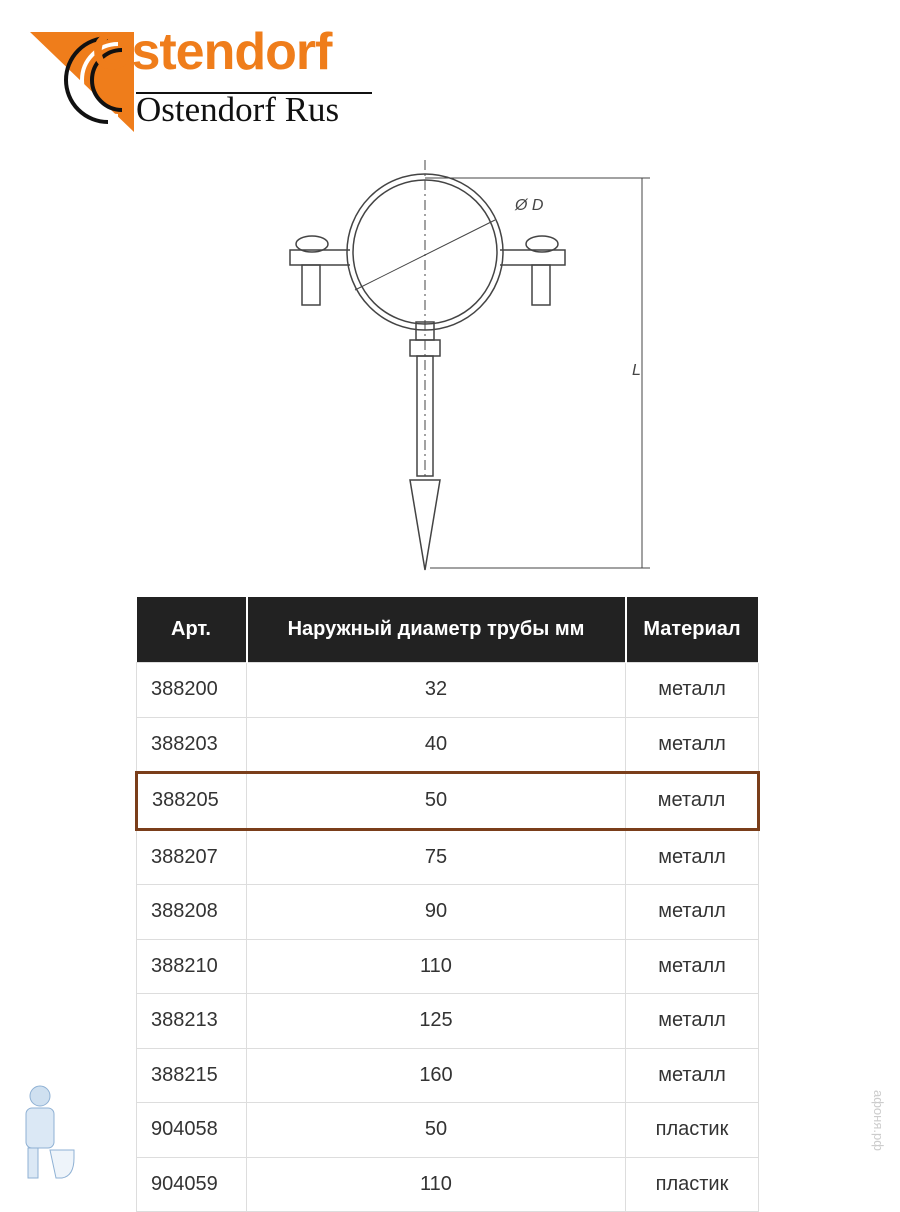  Describe the element at coordinates (238, 109) in the screenshot. I see `logo-subtitle: Ostendorf Rus` at that location.